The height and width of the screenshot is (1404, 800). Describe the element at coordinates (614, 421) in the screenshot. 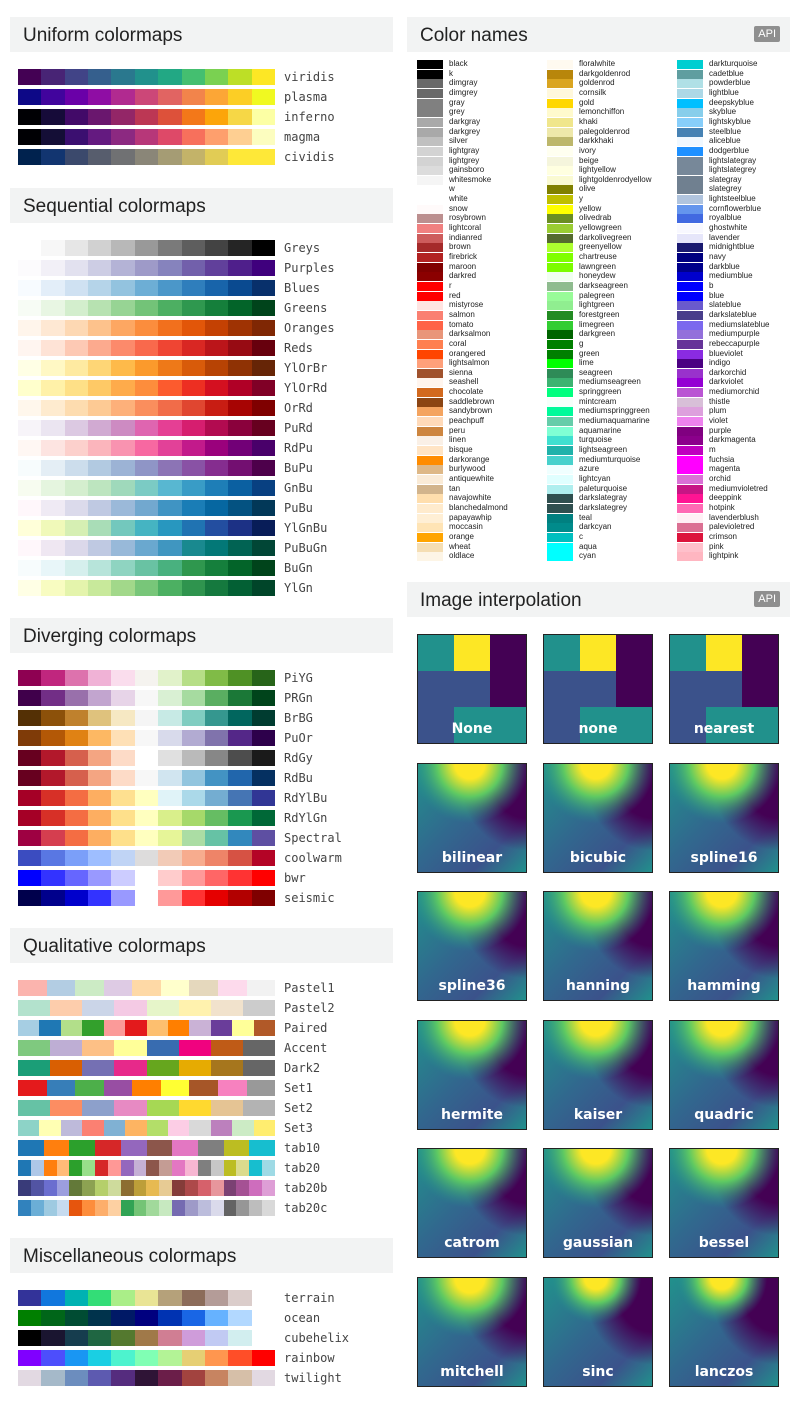

I see `color-name-label: mediumaquamarine` at that location.